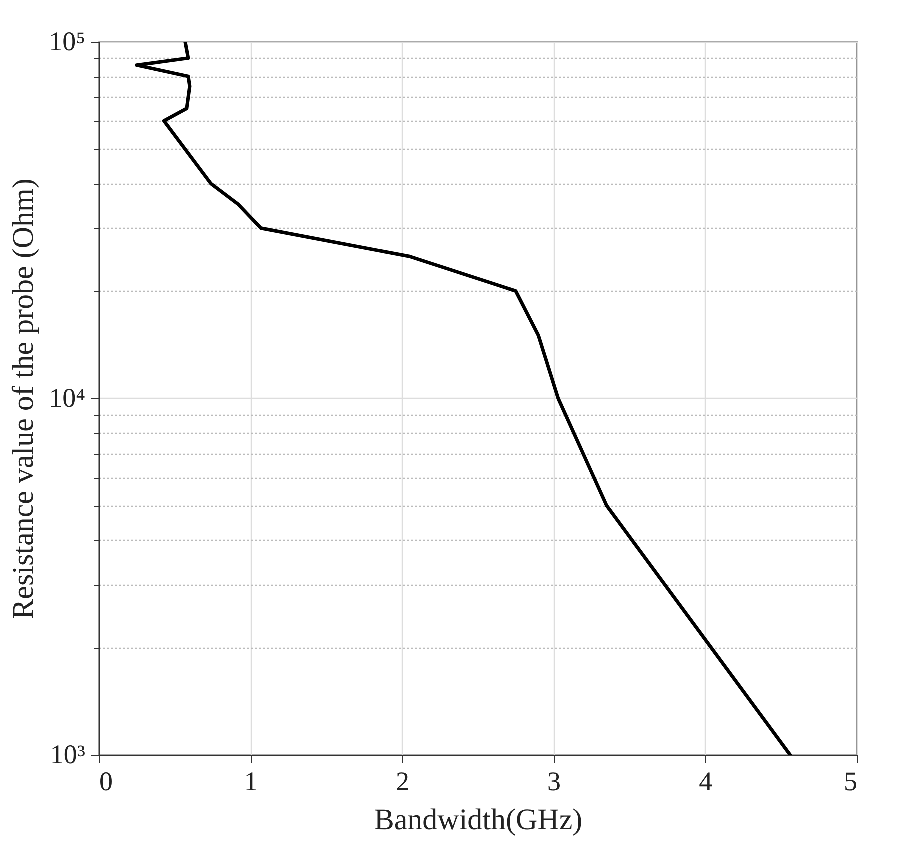 The image size is (902, 862). I want to click on y-tick-label: 10³, so click(68, 755).